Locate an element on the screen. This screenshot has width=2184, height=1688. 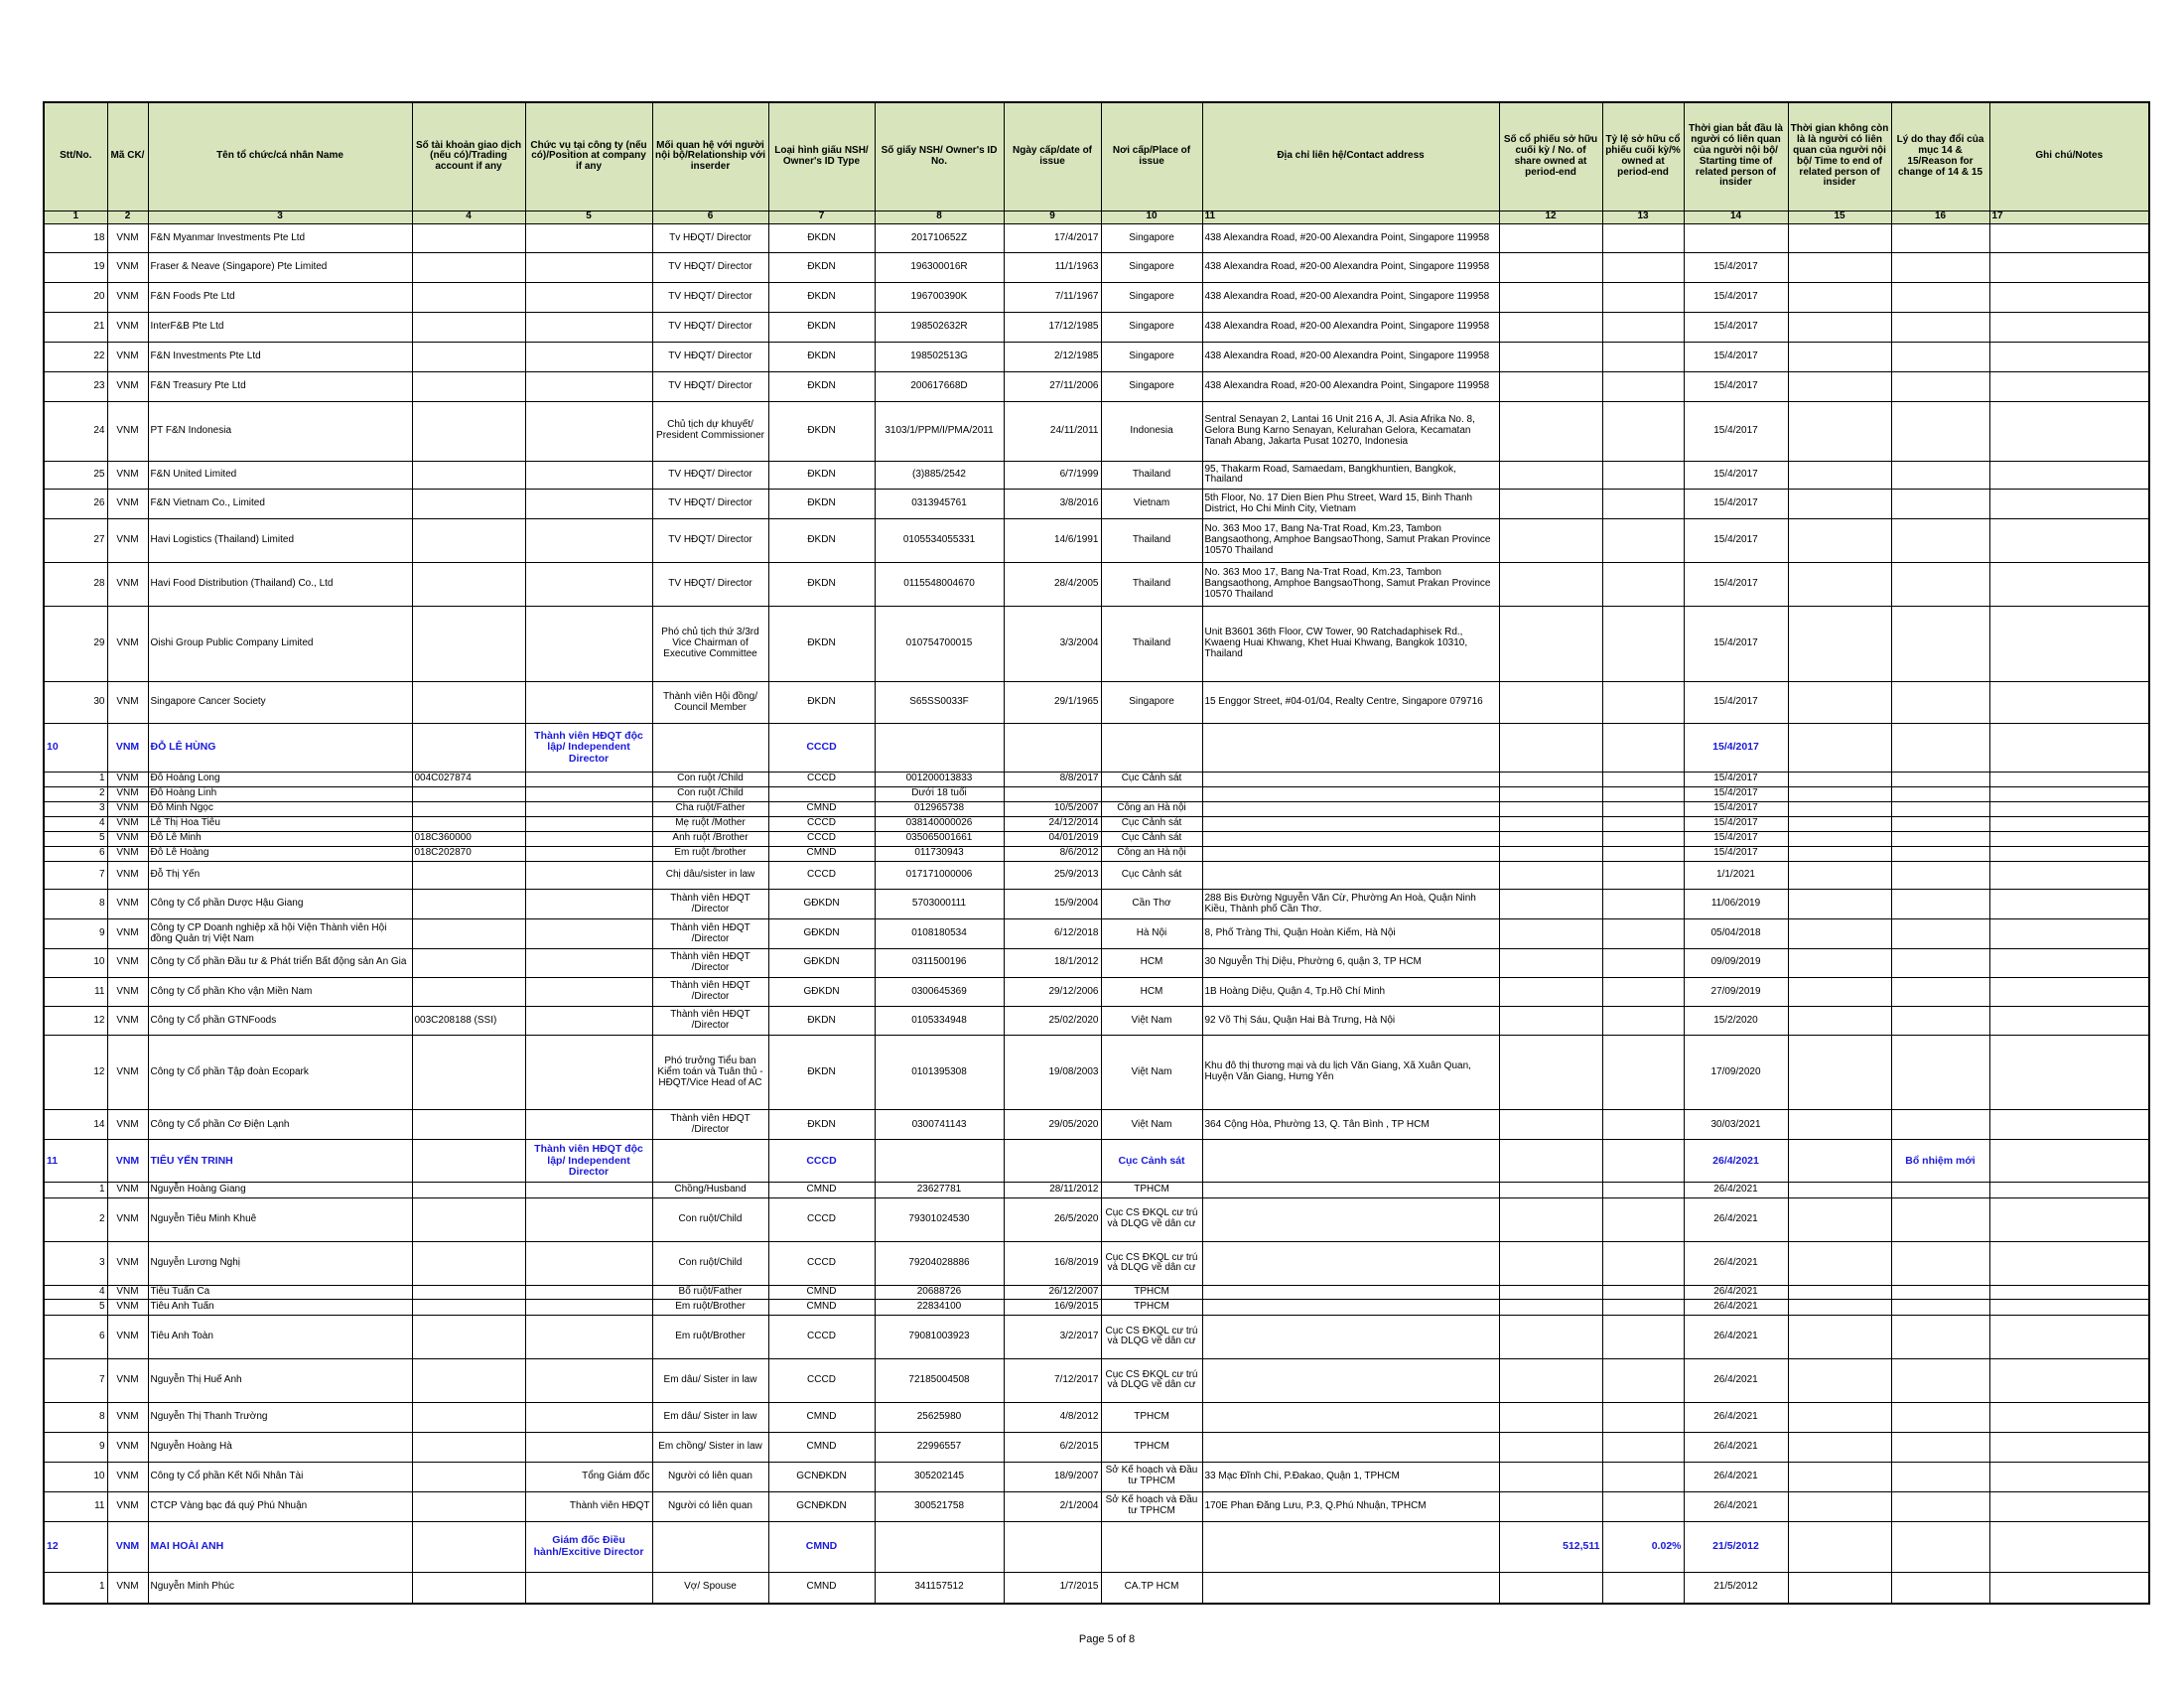
cell: TV HĐQT/ Director is located at coordinates (710, 386).